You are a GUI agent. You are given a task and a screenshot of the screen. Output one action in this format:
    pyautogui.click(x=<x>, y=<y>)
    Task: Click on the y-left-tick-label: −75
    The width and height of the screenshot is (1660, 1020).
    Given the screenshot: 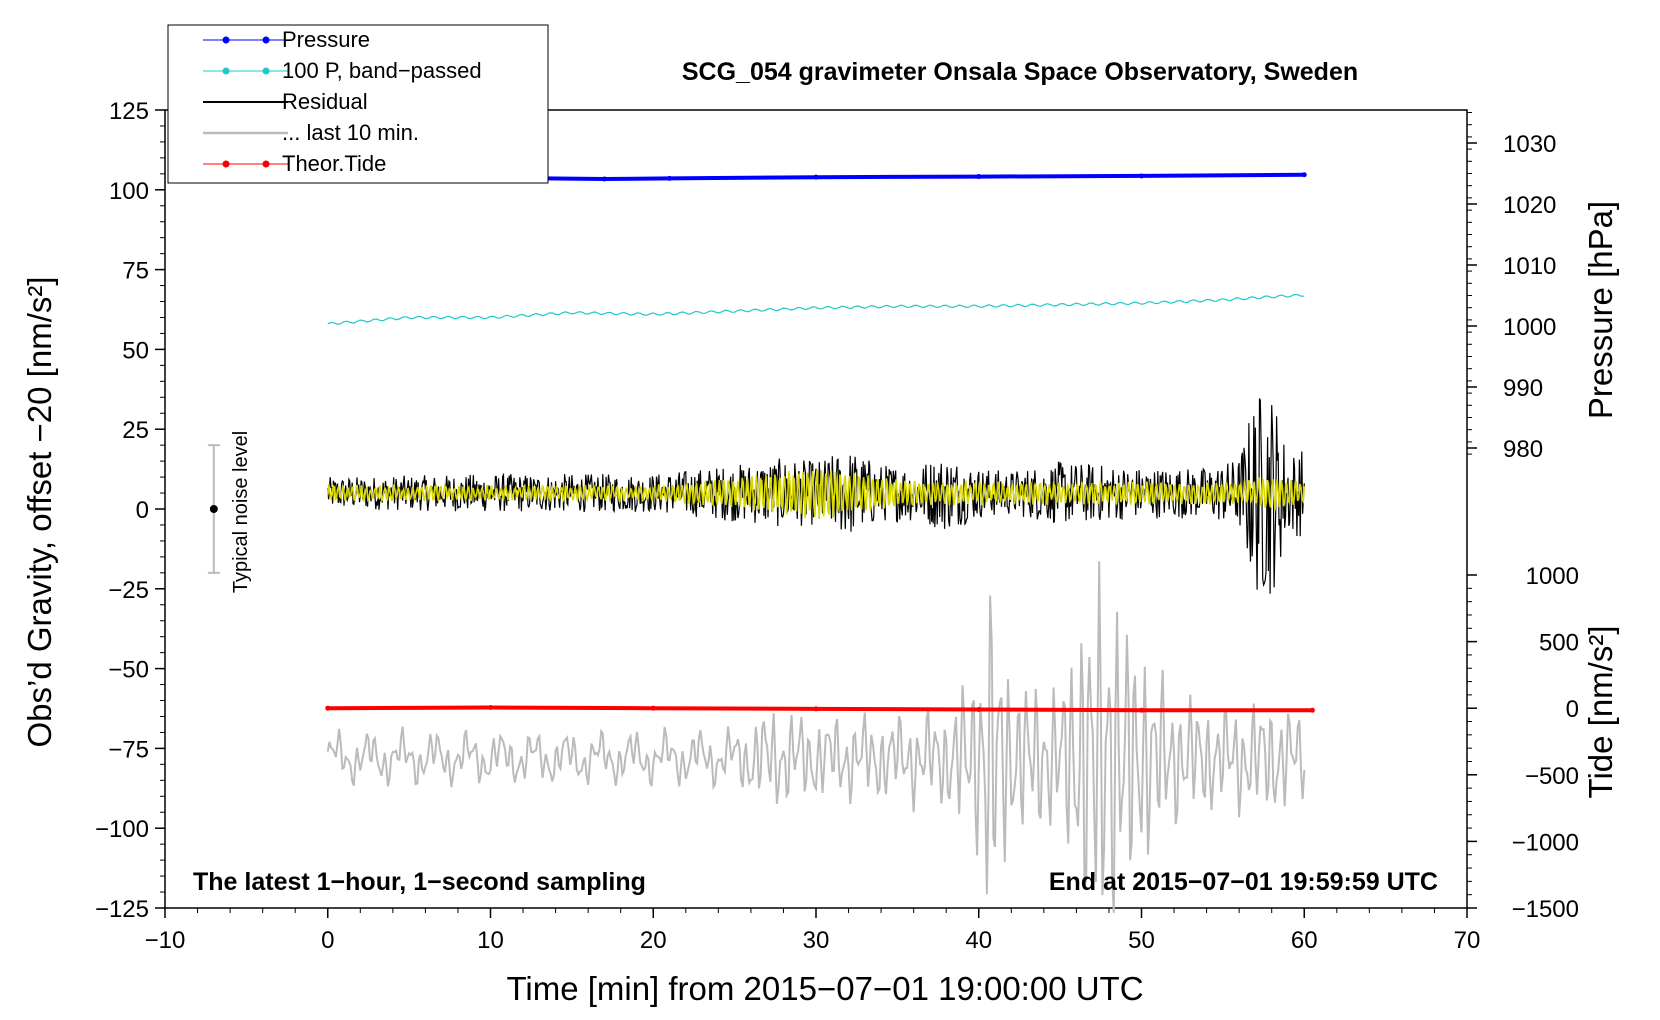 What is the action you would take?
    pyautogui.click(x=128, y=749)
    